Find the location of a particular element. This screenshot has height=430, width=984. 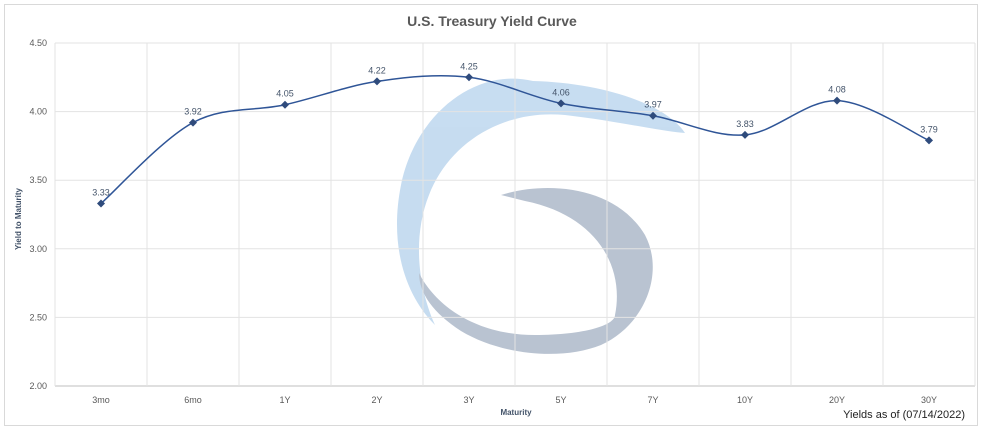

y-tick-label: 4.50 is located at coordinates (38, 43).